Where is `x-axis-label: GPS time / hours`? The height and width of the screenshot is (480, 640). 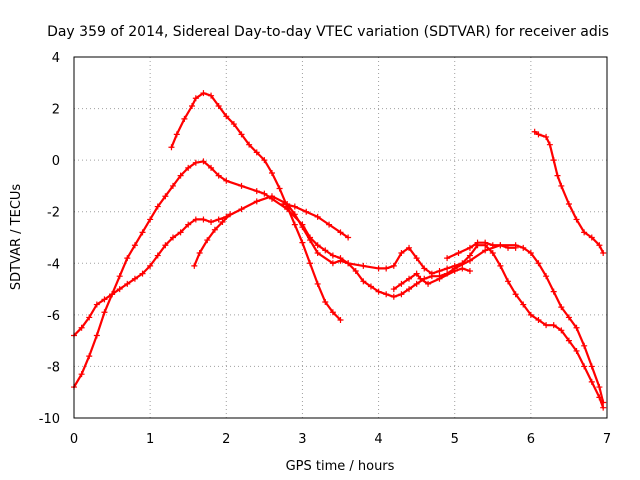
x-axis-label: GPS time / hours is located at coordinates (340, 466).